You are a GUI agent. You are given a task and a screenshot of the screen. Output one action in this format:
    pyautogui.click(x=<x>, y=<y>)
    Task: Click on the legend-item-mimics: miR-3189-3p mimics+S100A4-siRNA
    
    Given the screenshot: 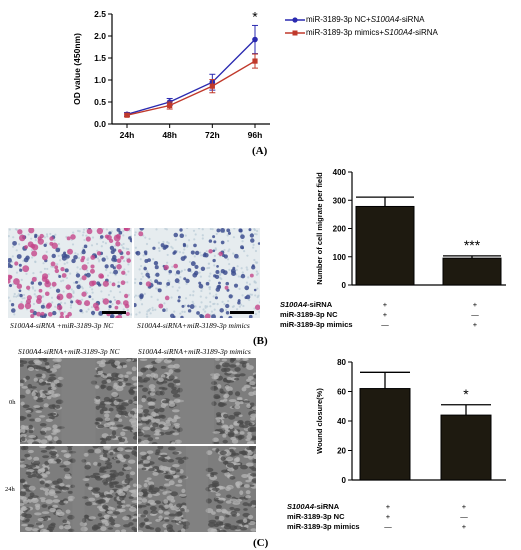 What is the action you would take?
    pyautogui.click(x=361, y=34)
    